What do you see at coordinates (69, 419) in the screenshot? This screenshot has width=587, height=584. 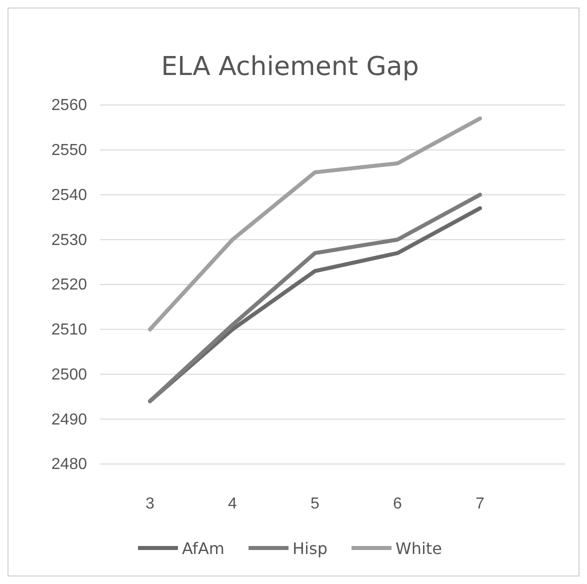 I see `y-tick-label: 2490` at bounding box center [69, 419].